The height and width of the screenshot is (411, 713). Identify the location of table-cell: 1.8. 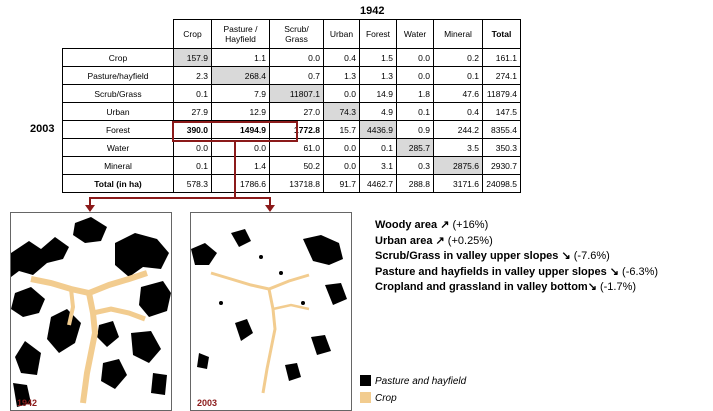
(415, 93).